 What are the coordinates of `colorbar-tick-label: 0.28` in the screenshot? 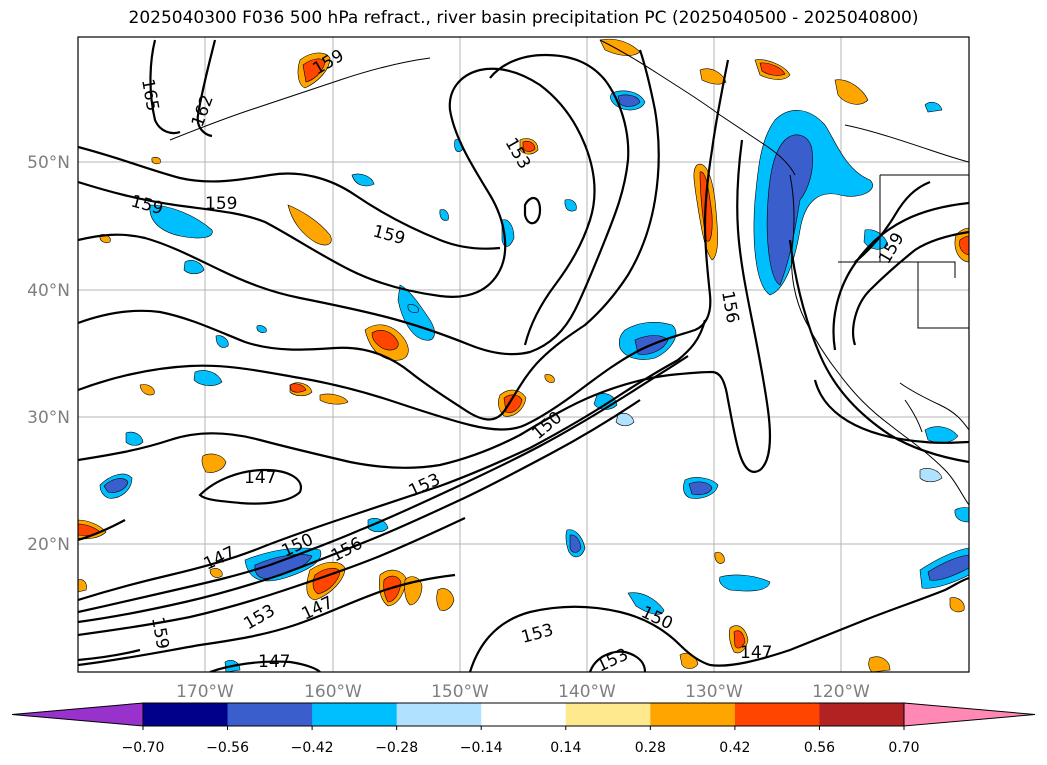 It's located at (650, 748).